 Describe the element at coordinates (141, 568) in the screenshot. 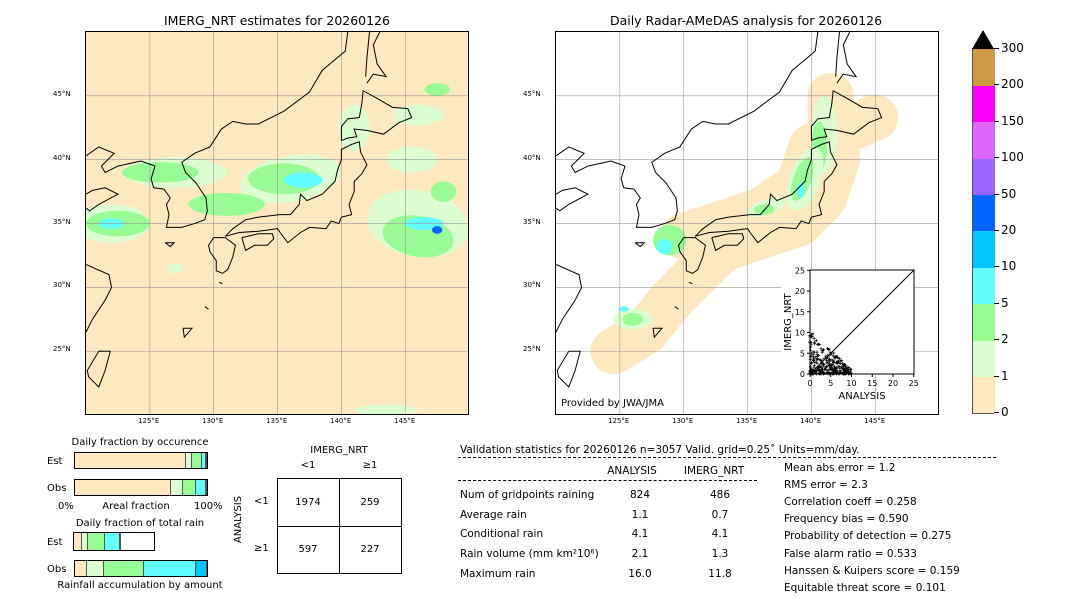

I see `total-rain-obs-bar` at that location.